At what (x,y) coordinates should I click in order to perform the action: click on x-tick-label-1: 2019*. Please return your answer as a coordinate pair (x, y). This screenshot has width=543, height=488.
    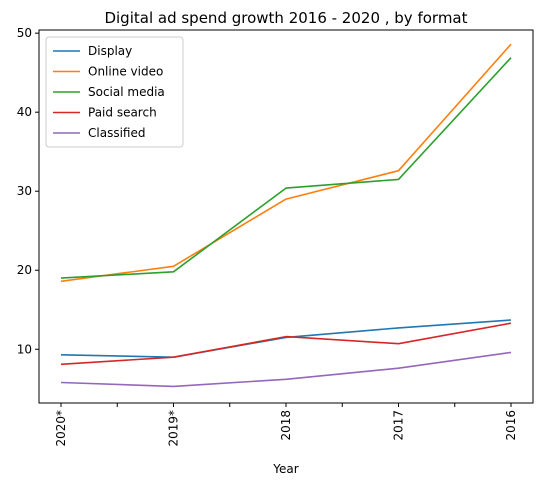
    Looking at the image, I should click on (174, 428).